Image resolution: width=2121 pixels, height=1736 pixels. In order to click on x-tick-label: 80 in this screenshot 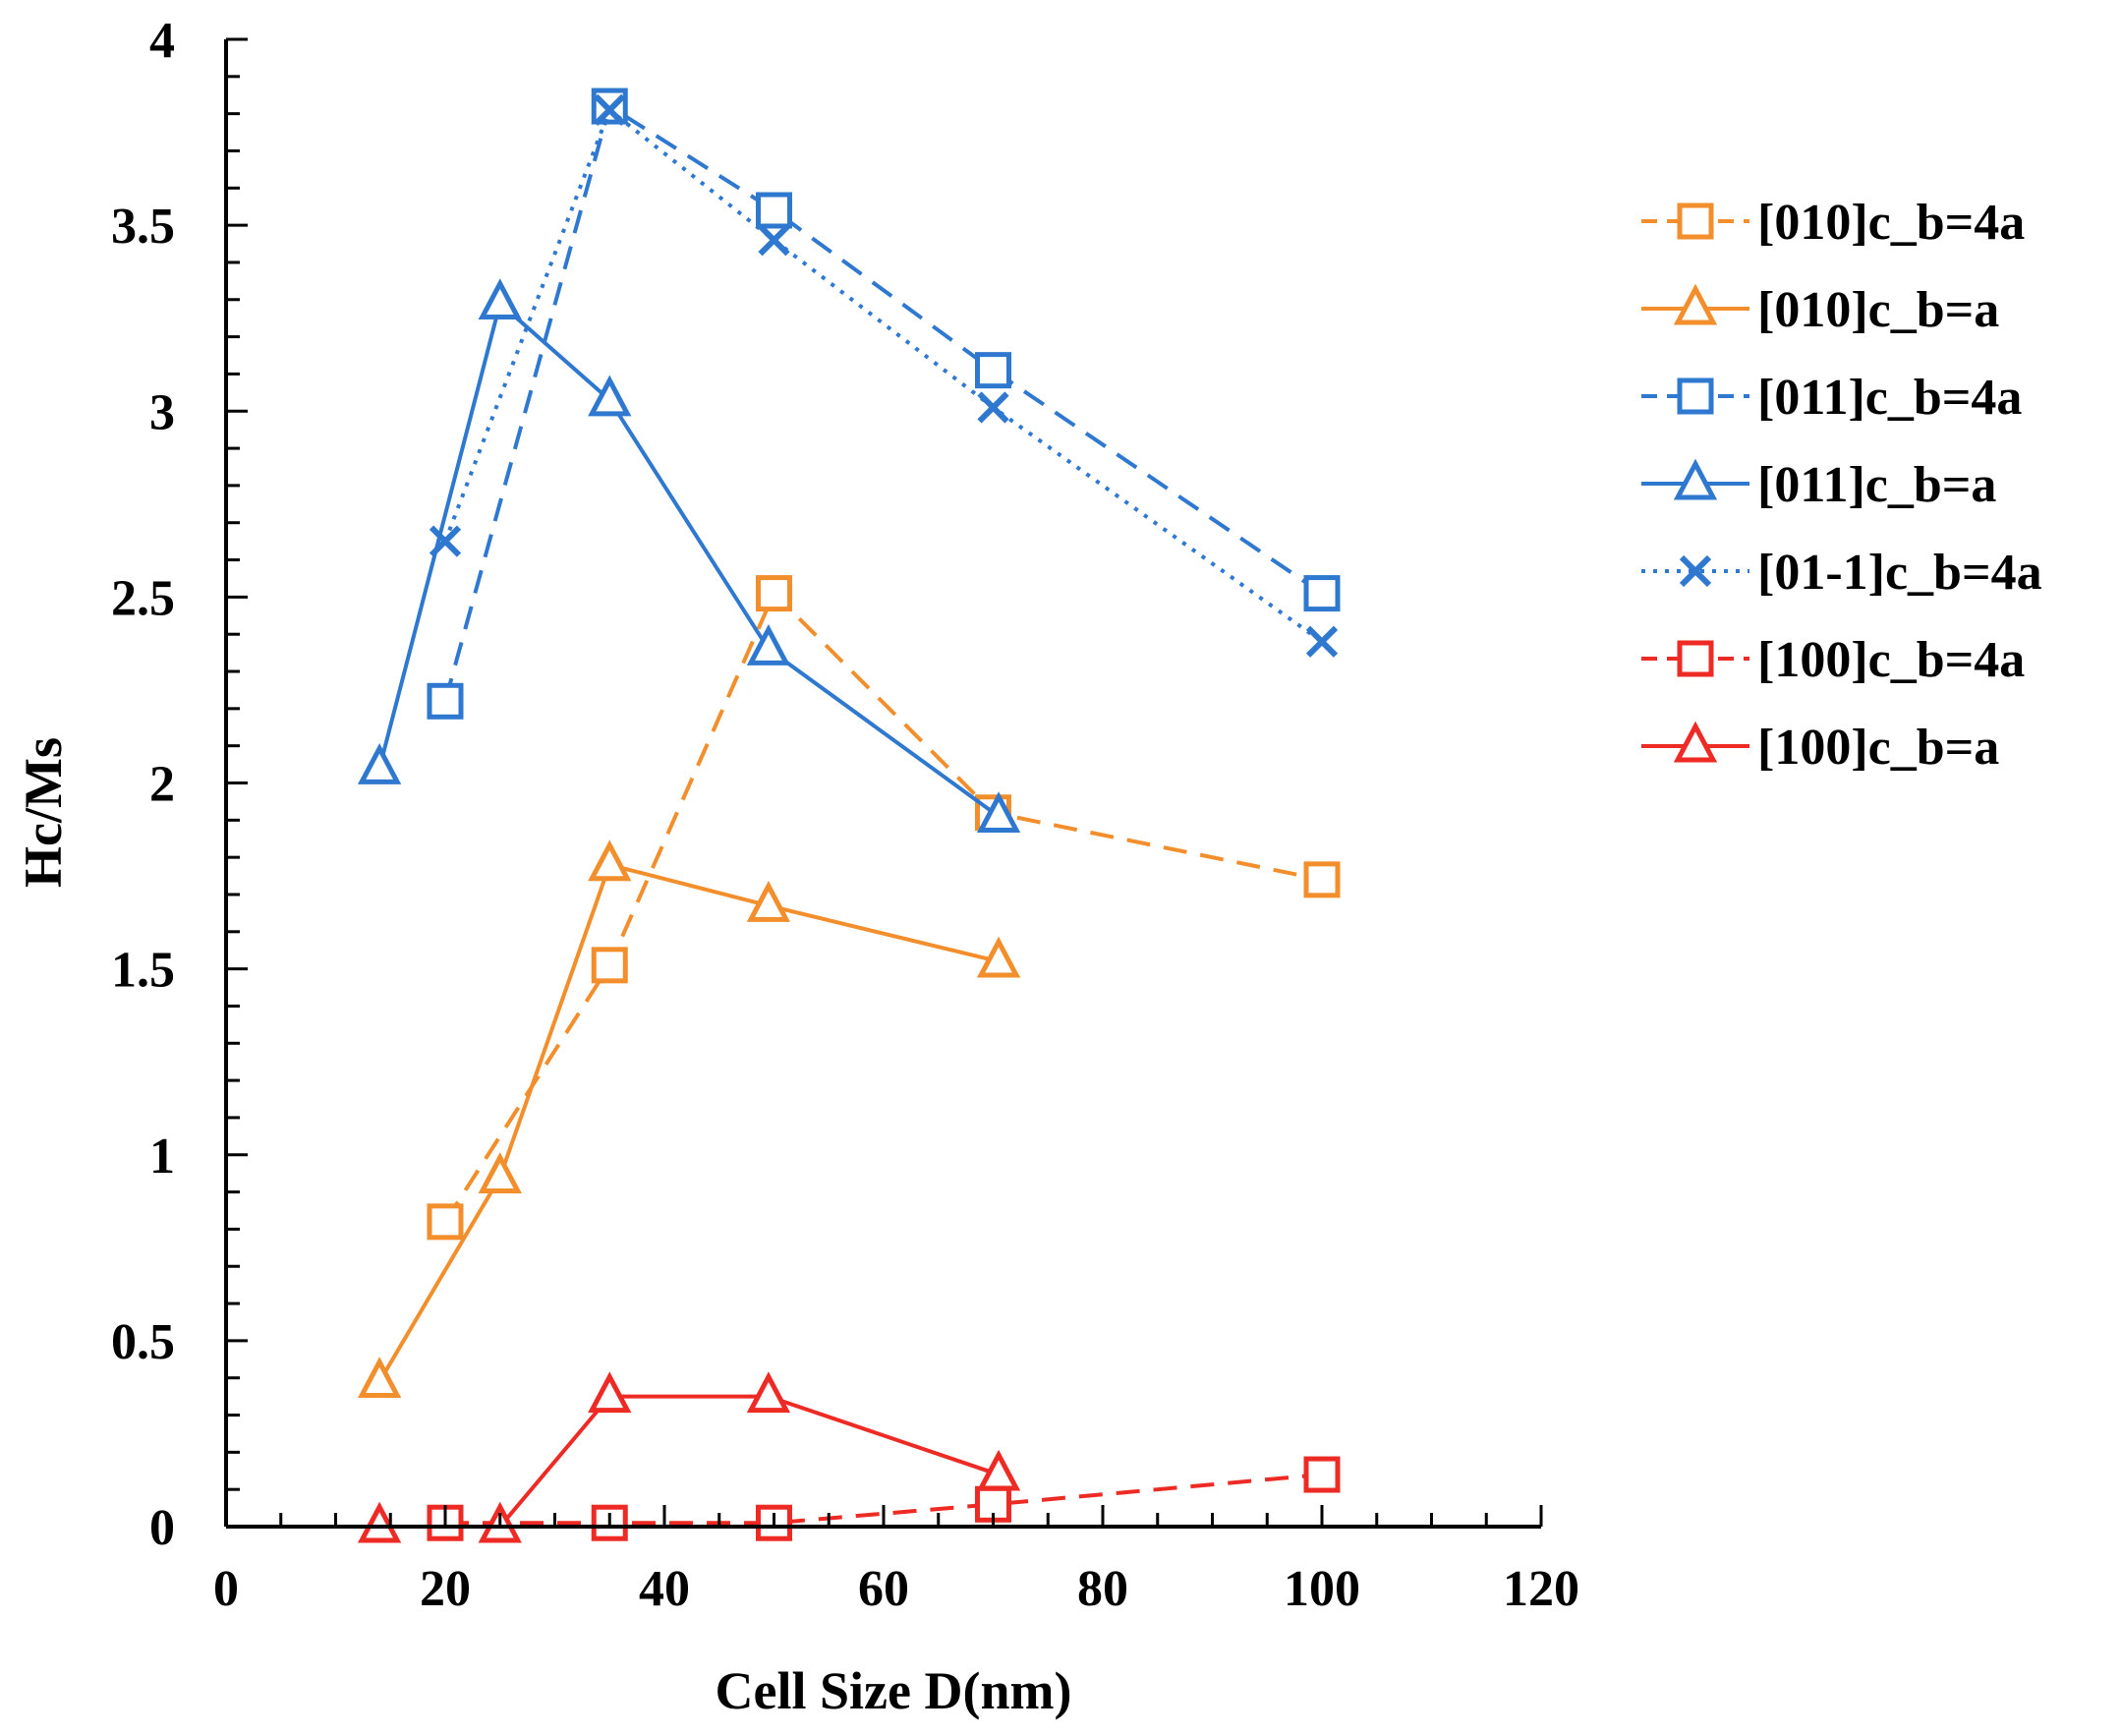, I will do `click(1102, 1589)`.